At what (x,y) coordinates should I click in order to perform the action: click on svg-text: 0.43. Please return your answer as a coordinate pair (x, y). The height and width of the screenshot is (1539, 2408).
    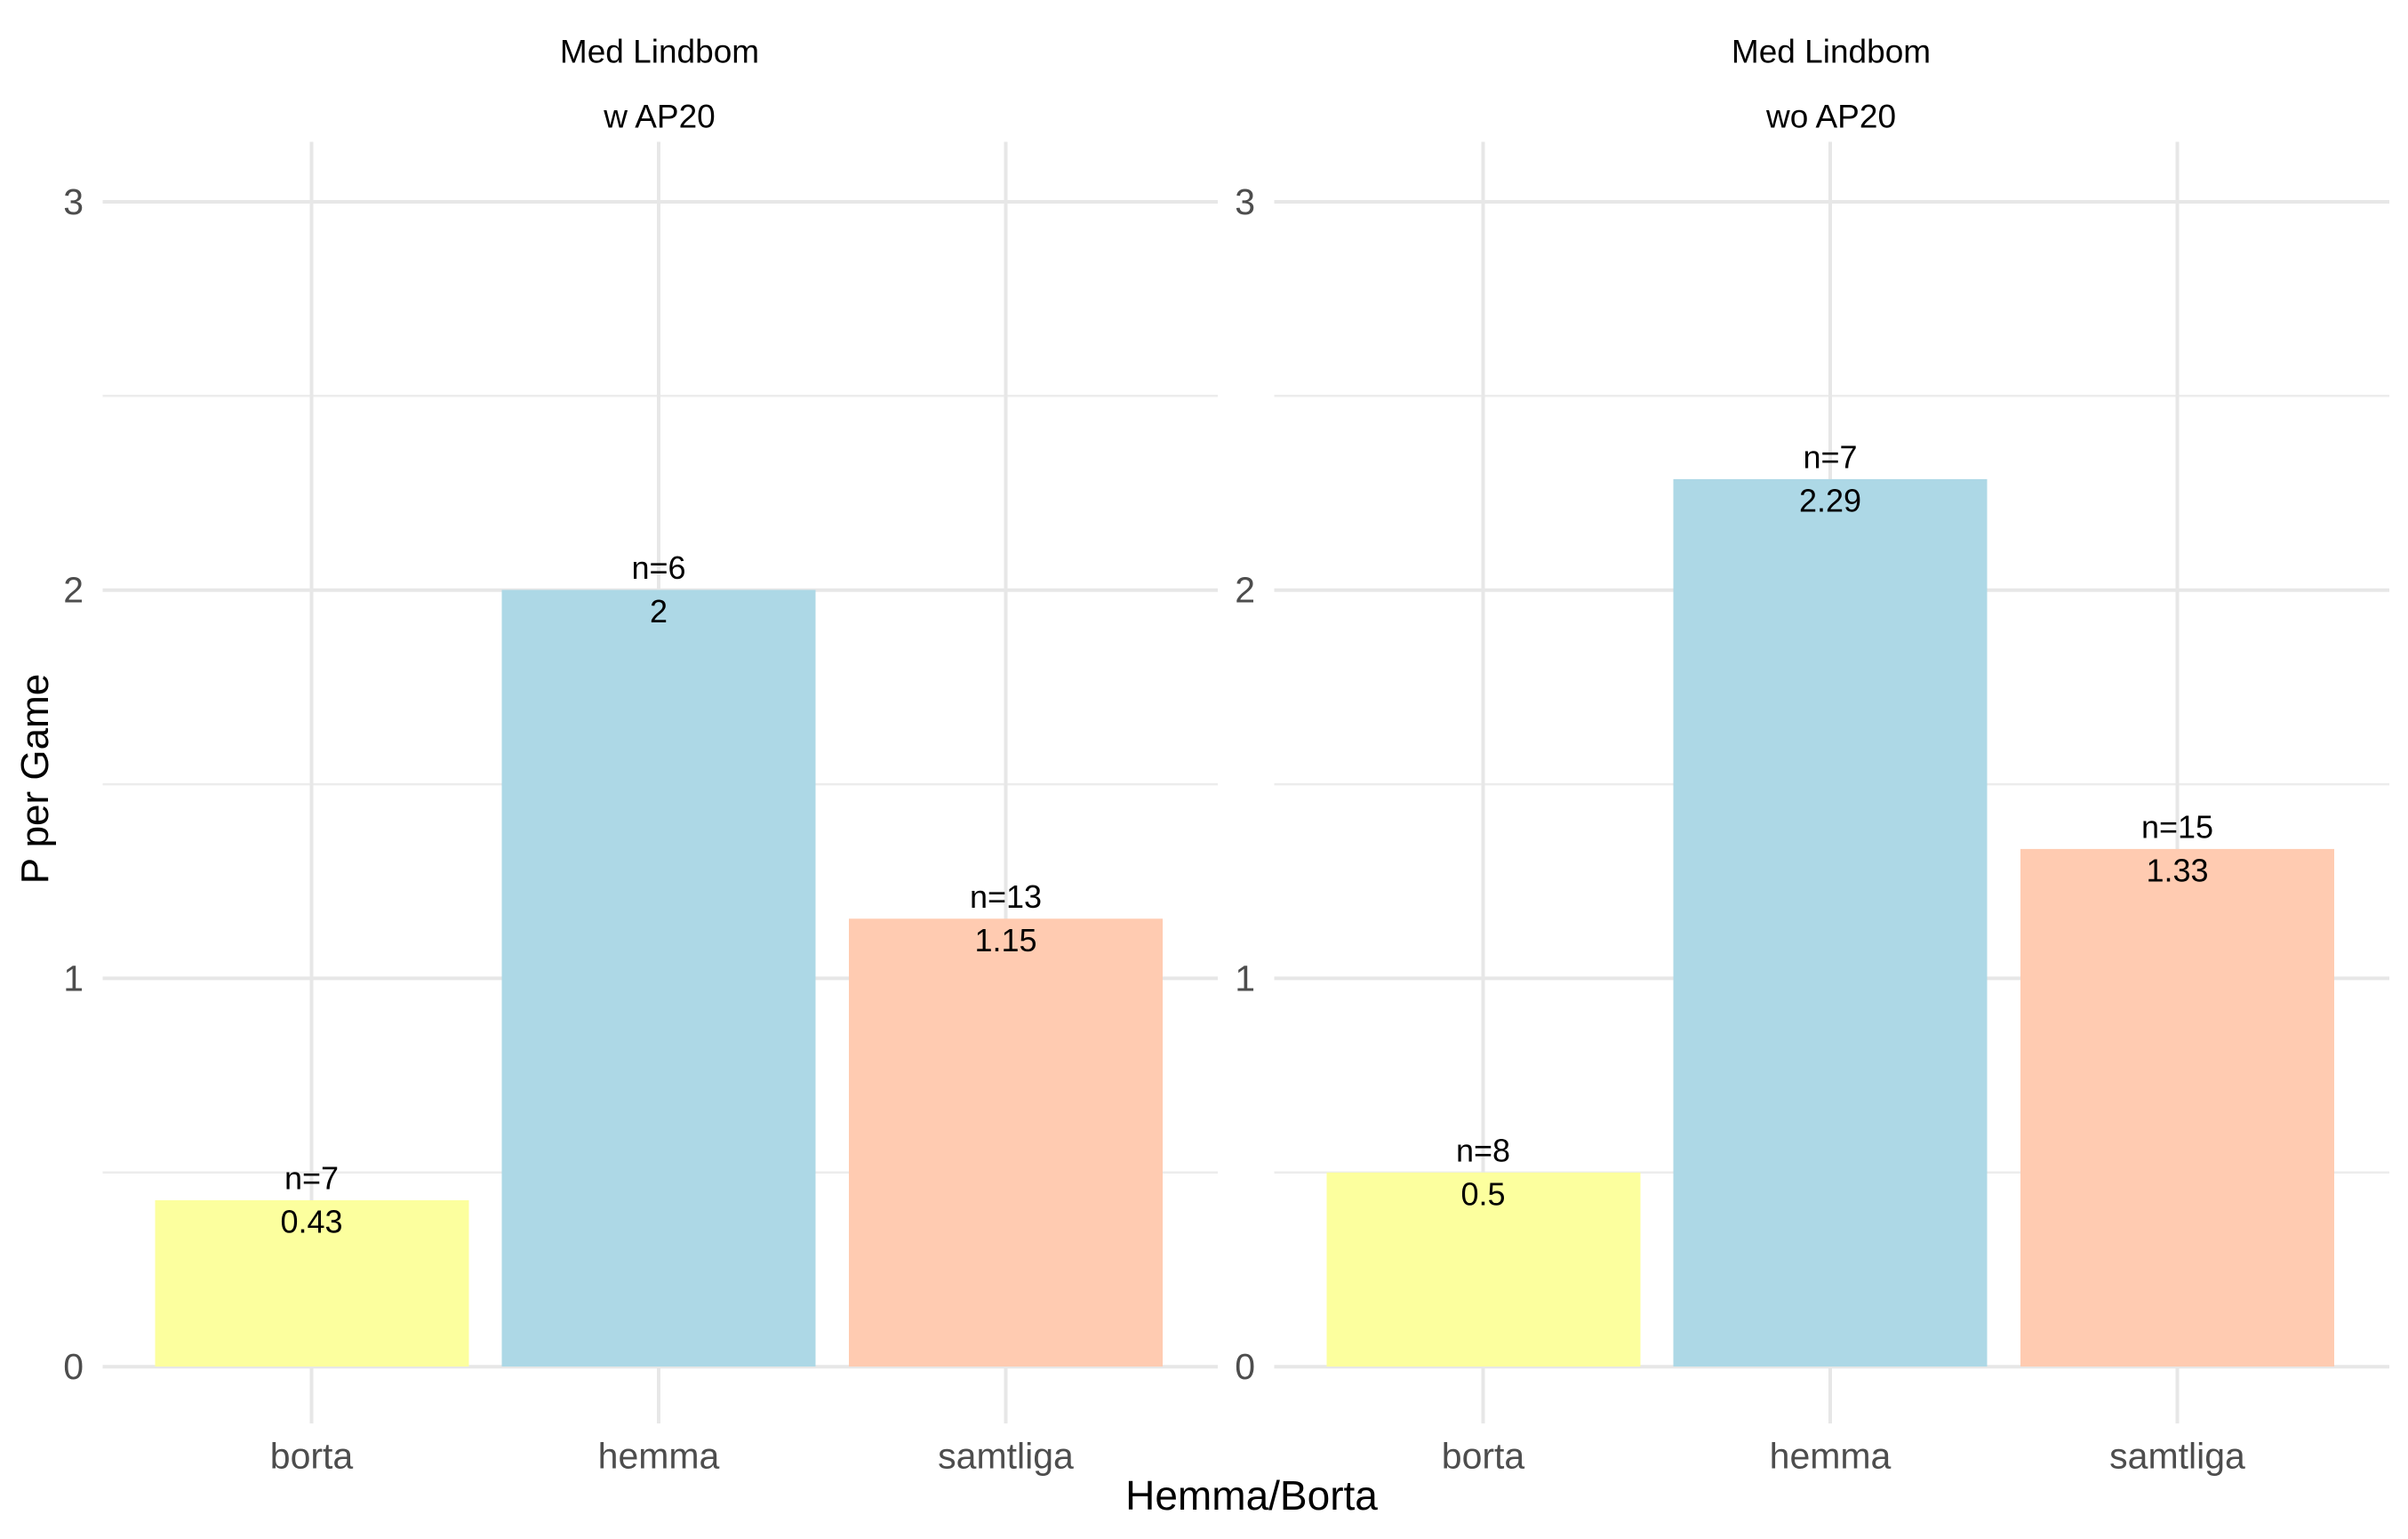
    Looking at the image, I should click on (311, 1222).